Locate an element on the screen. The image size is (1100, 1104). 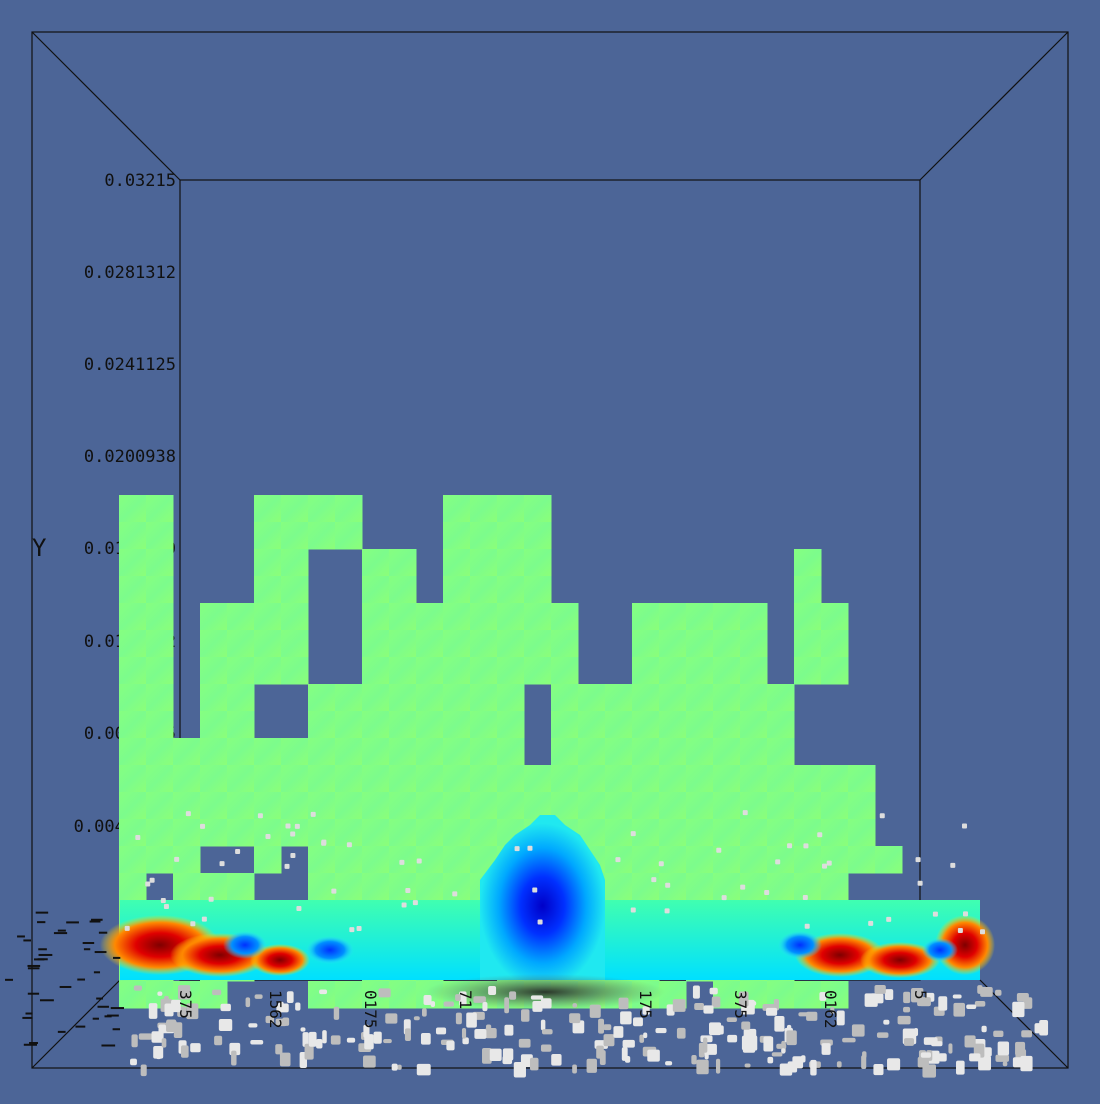
x-tick-label: 0162 is located at coordinates (830, 1009).